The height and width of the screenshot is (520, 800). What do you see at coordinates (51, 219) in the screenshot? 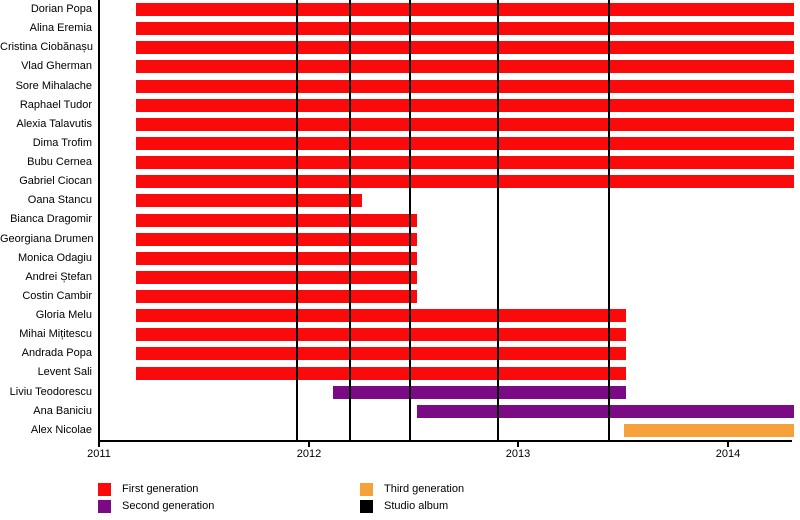
I see `member-label: Bianca Dragomir` at bounding box center [51, 219].